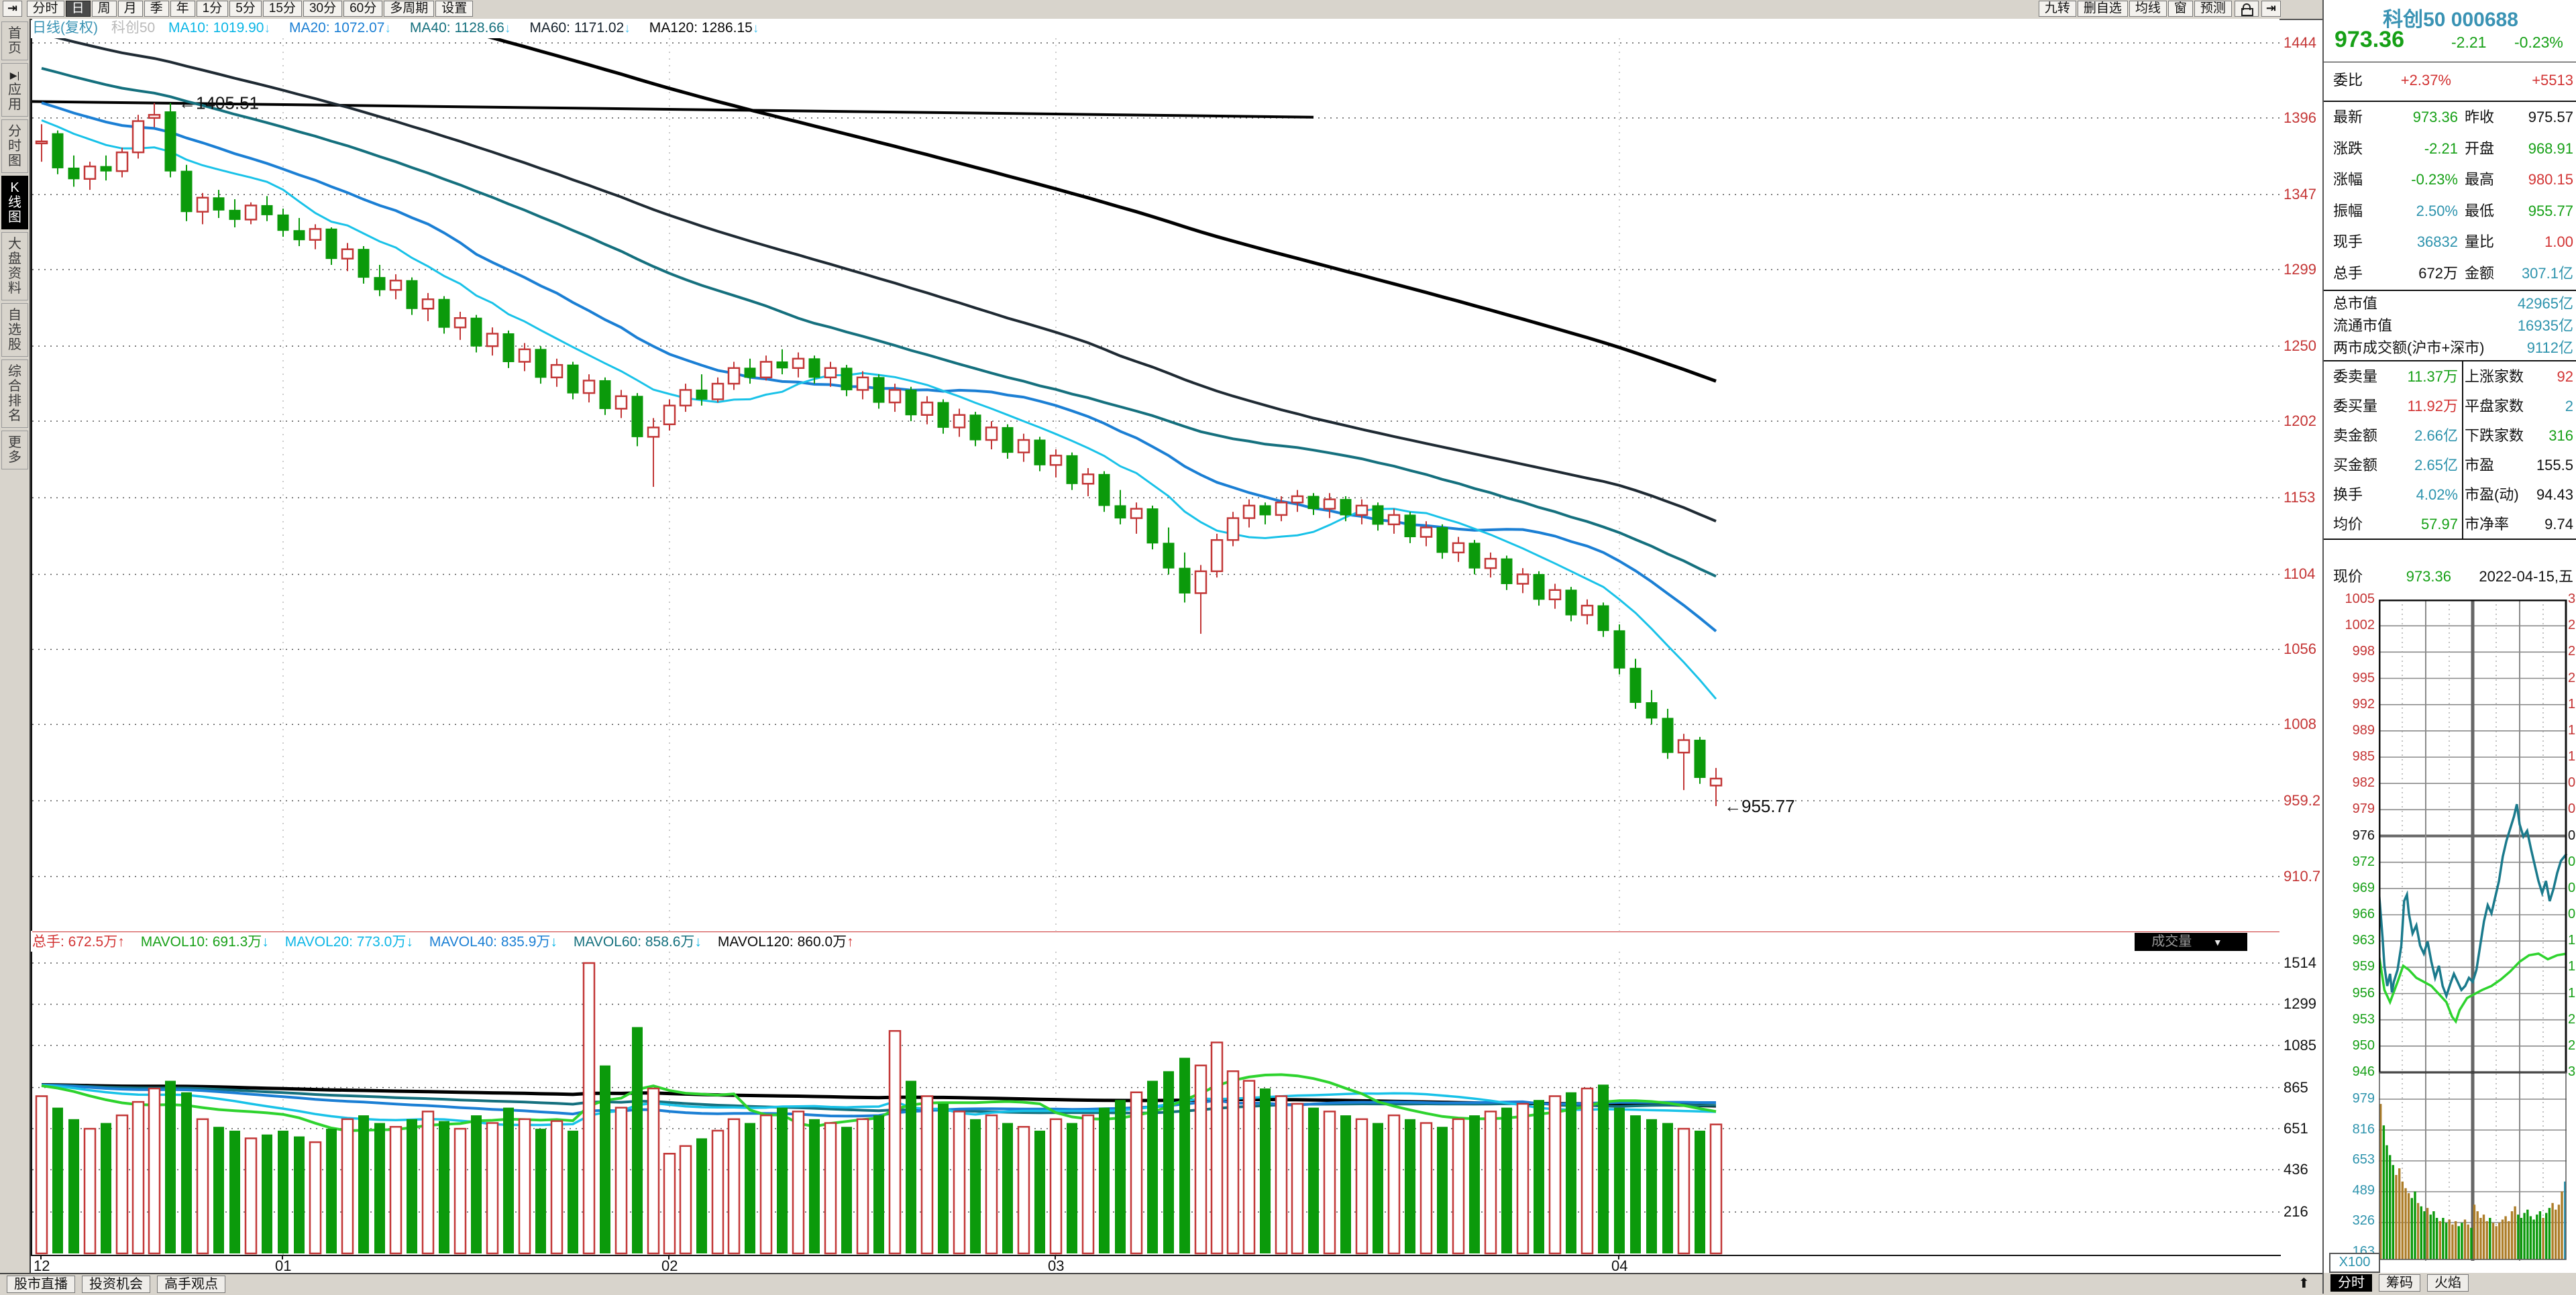 The image size is (2576, 1295). I want to click on quote-value2: 975.57, so click(2550, 117).